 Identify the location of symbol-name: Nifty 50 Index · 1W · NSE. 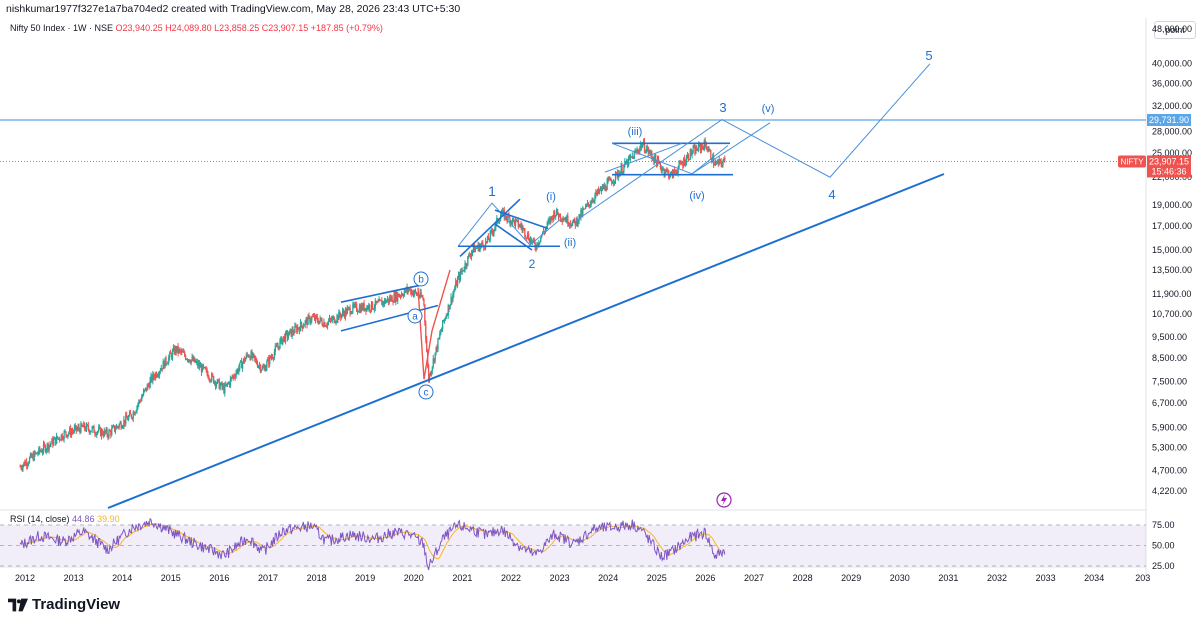
(62, 28).